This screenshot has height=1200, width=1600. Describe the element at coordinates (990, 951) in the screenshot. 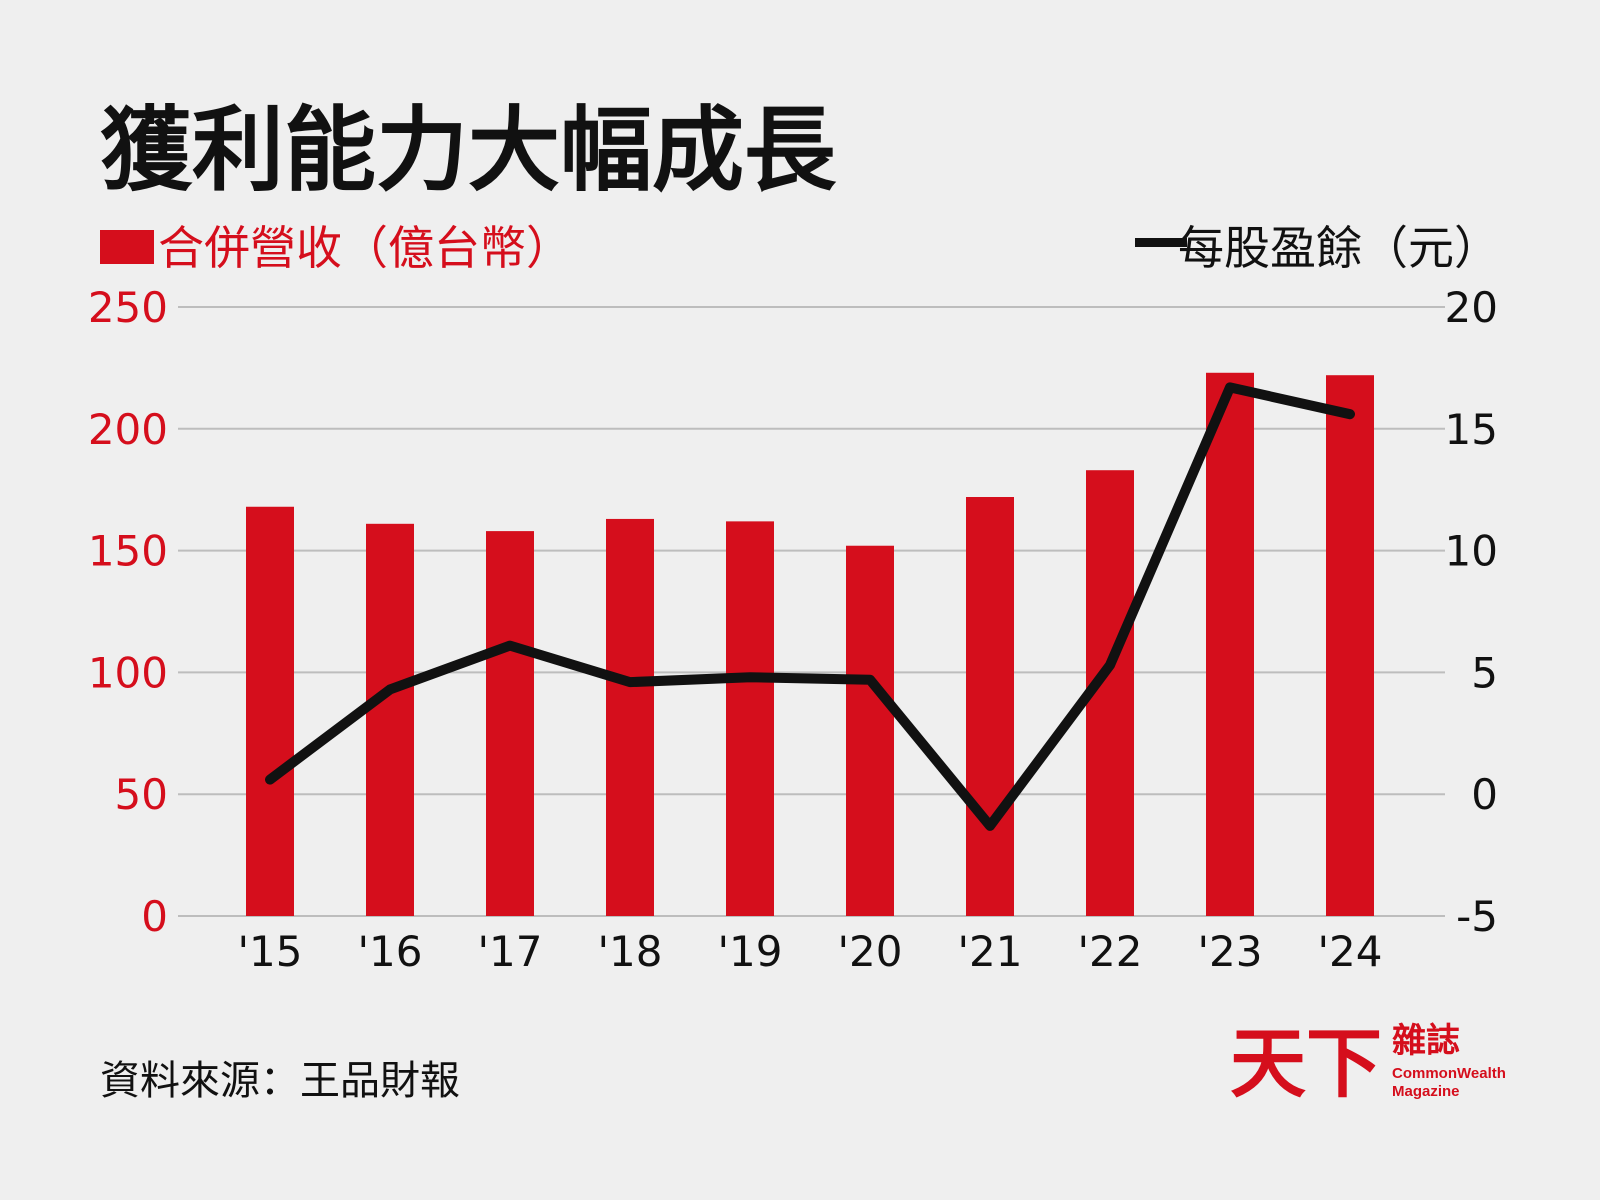

I see `x-tick-label: '21` at that location.